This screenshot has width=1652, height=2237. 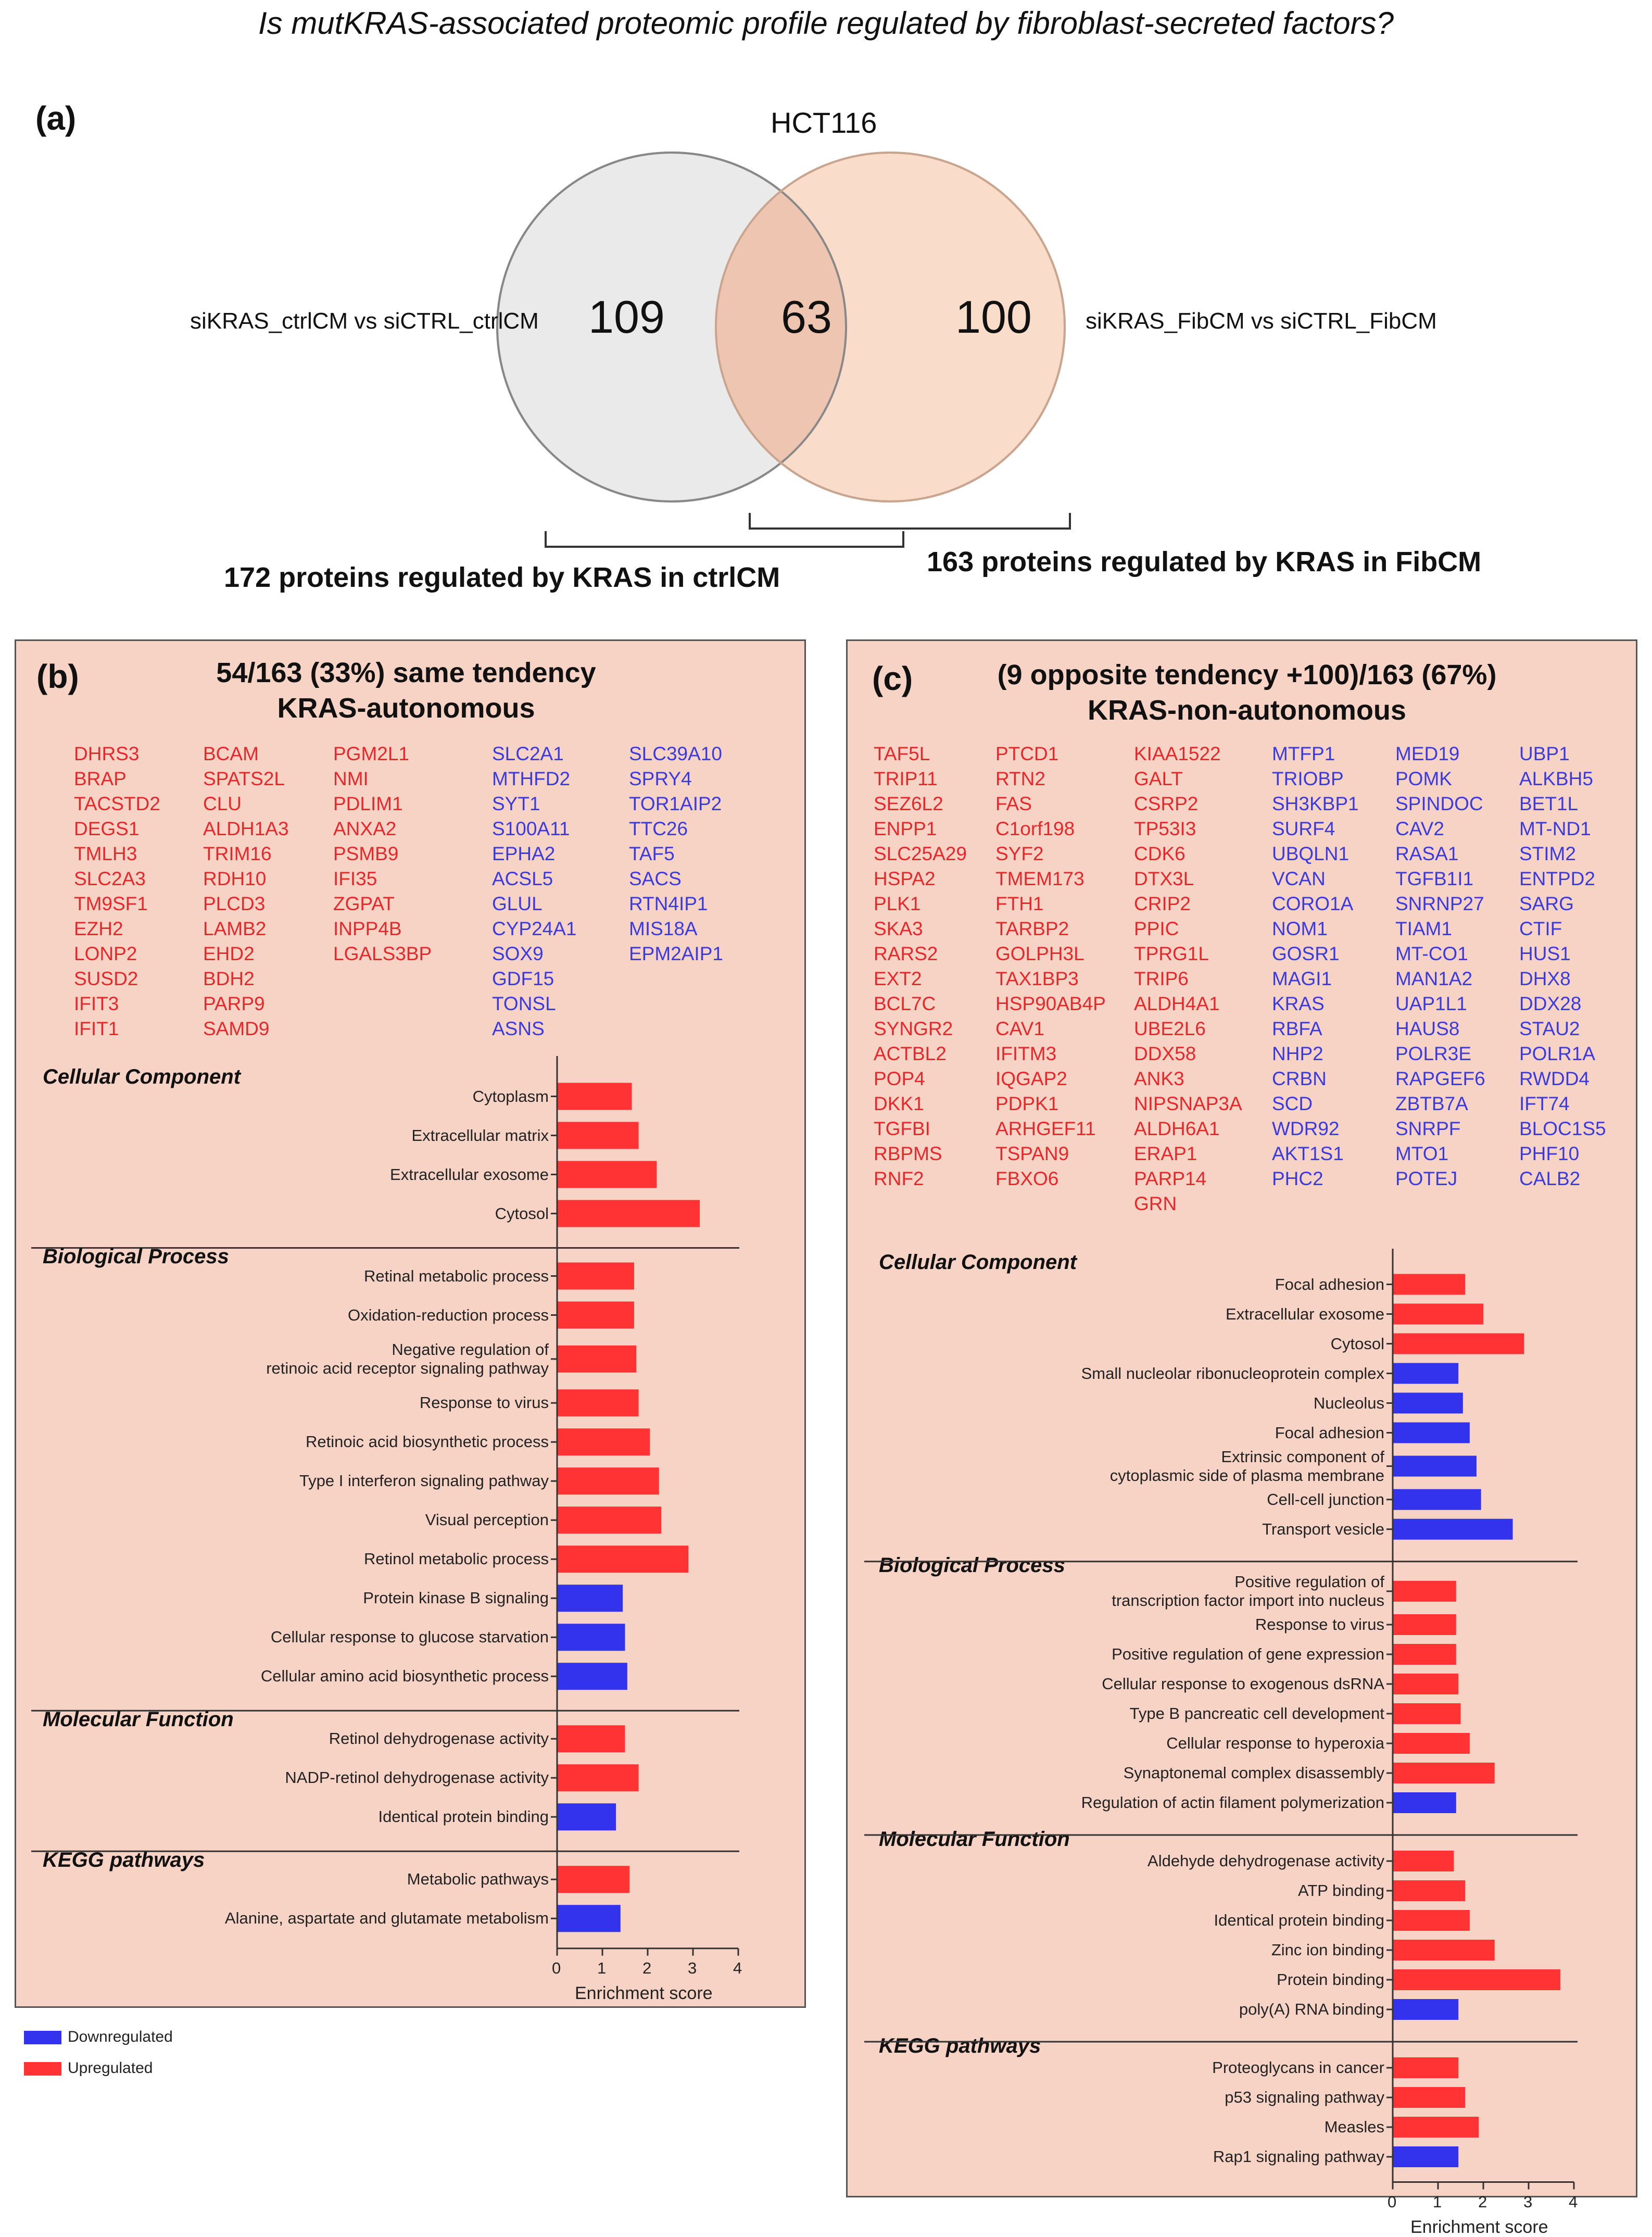 What do you see at coordinates (1545, 953) in the screenshot?
I see `gene-name: HUS1` at bounding box center [1545, 953].